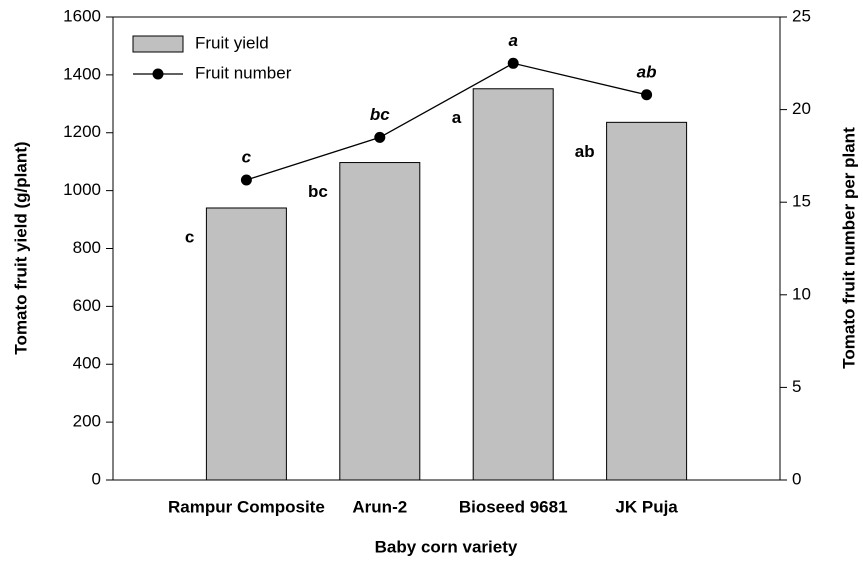 The width and height of the screenshot is (863, 565). What do you see at coordinates (379, 506) in the screenshot?
I see `x-tick-label: Arun-2` at bounding box center [379, 506].